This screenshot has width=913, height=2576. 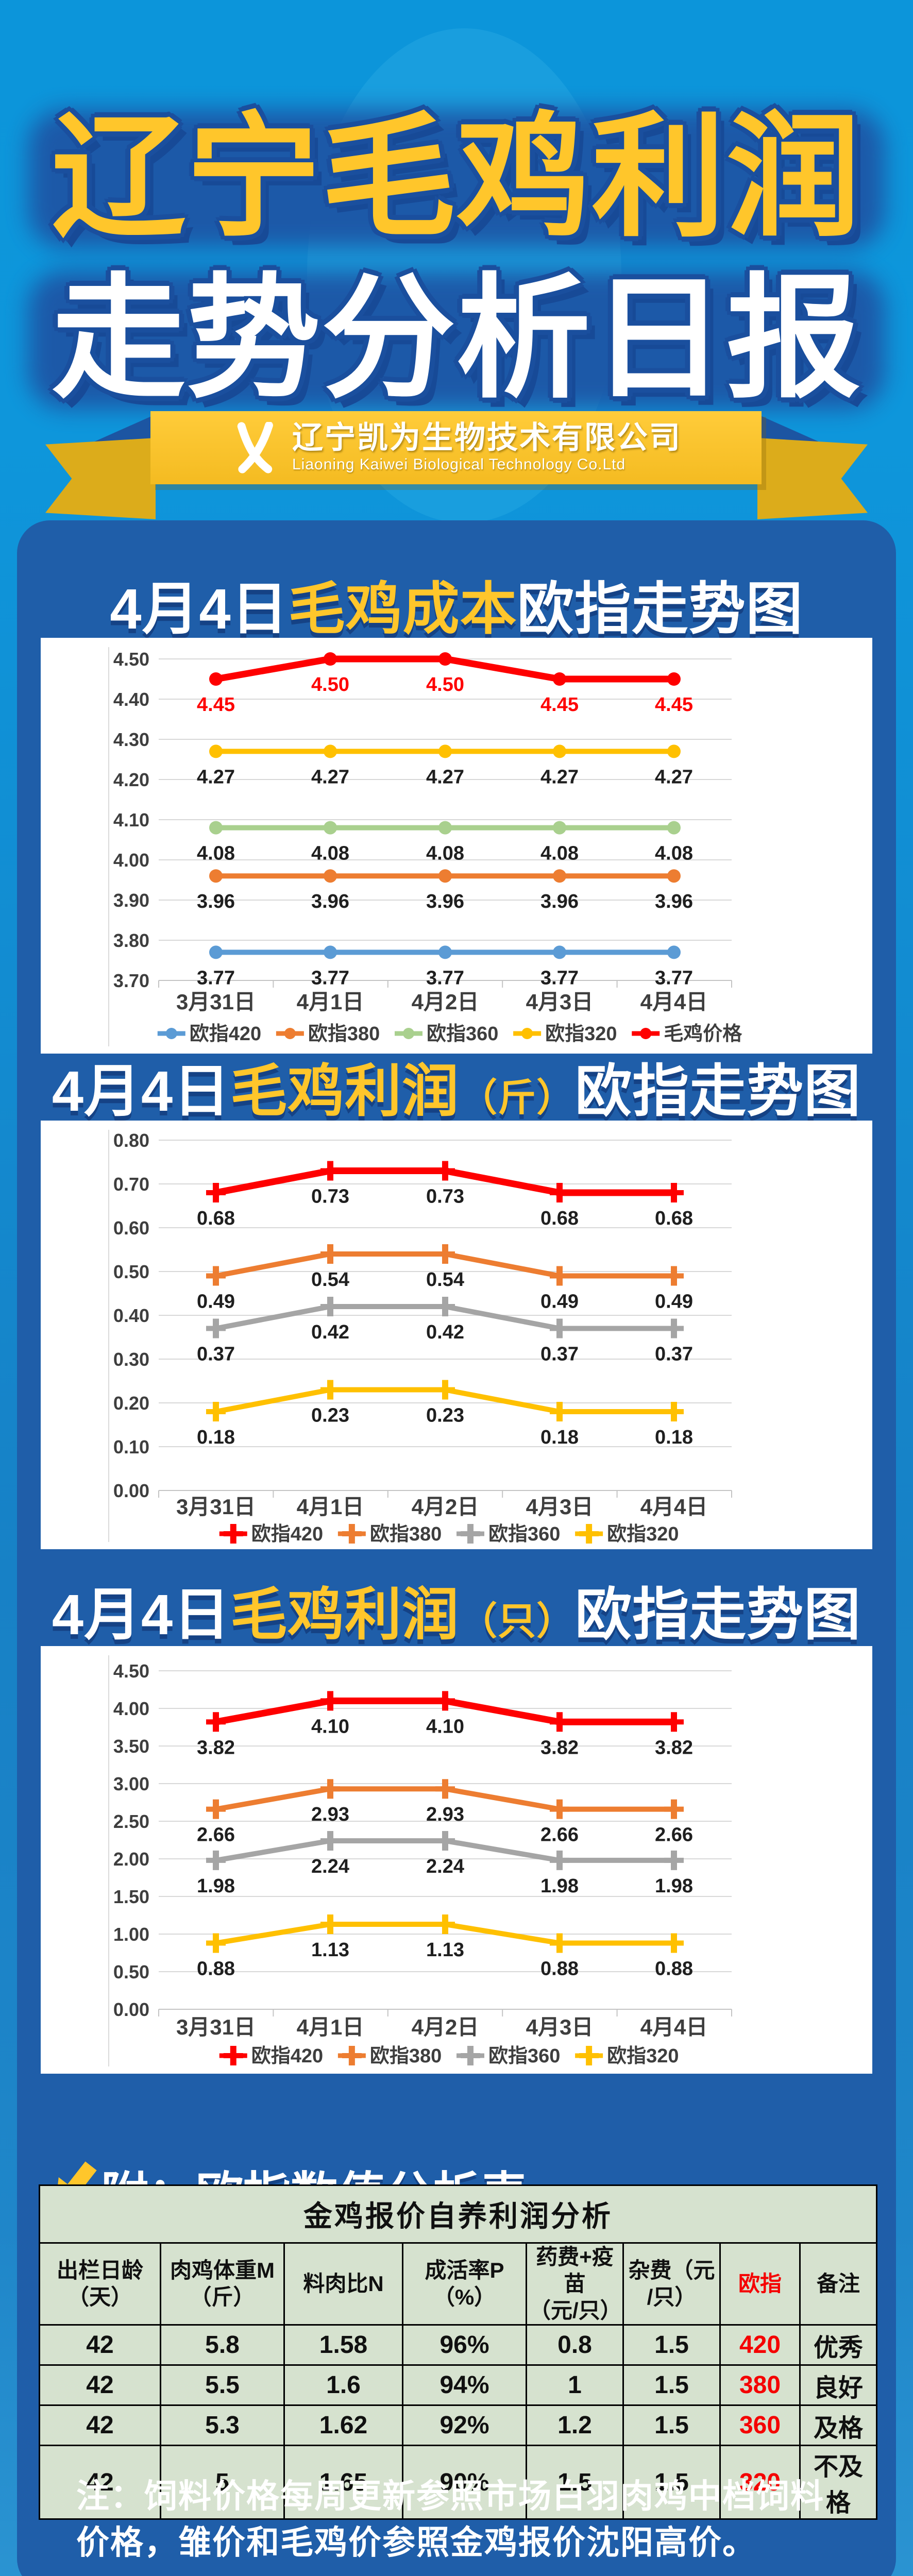 I want to click on svg-text: 3.82, so click(x=559, y=1747).